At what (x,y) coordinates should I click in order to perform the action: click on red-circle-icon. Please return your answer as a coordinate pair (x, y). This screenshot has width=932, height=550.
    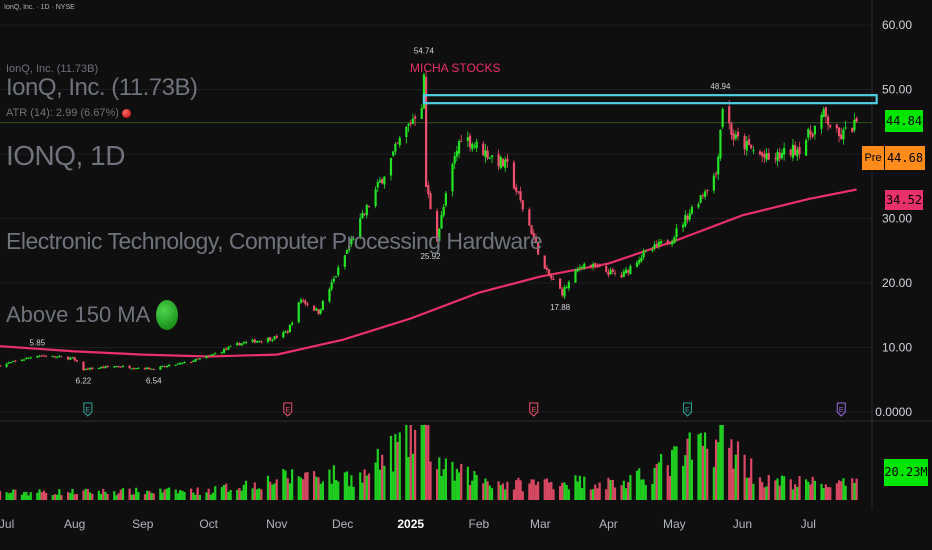
    Looking at the image, I should click on (126, 113).